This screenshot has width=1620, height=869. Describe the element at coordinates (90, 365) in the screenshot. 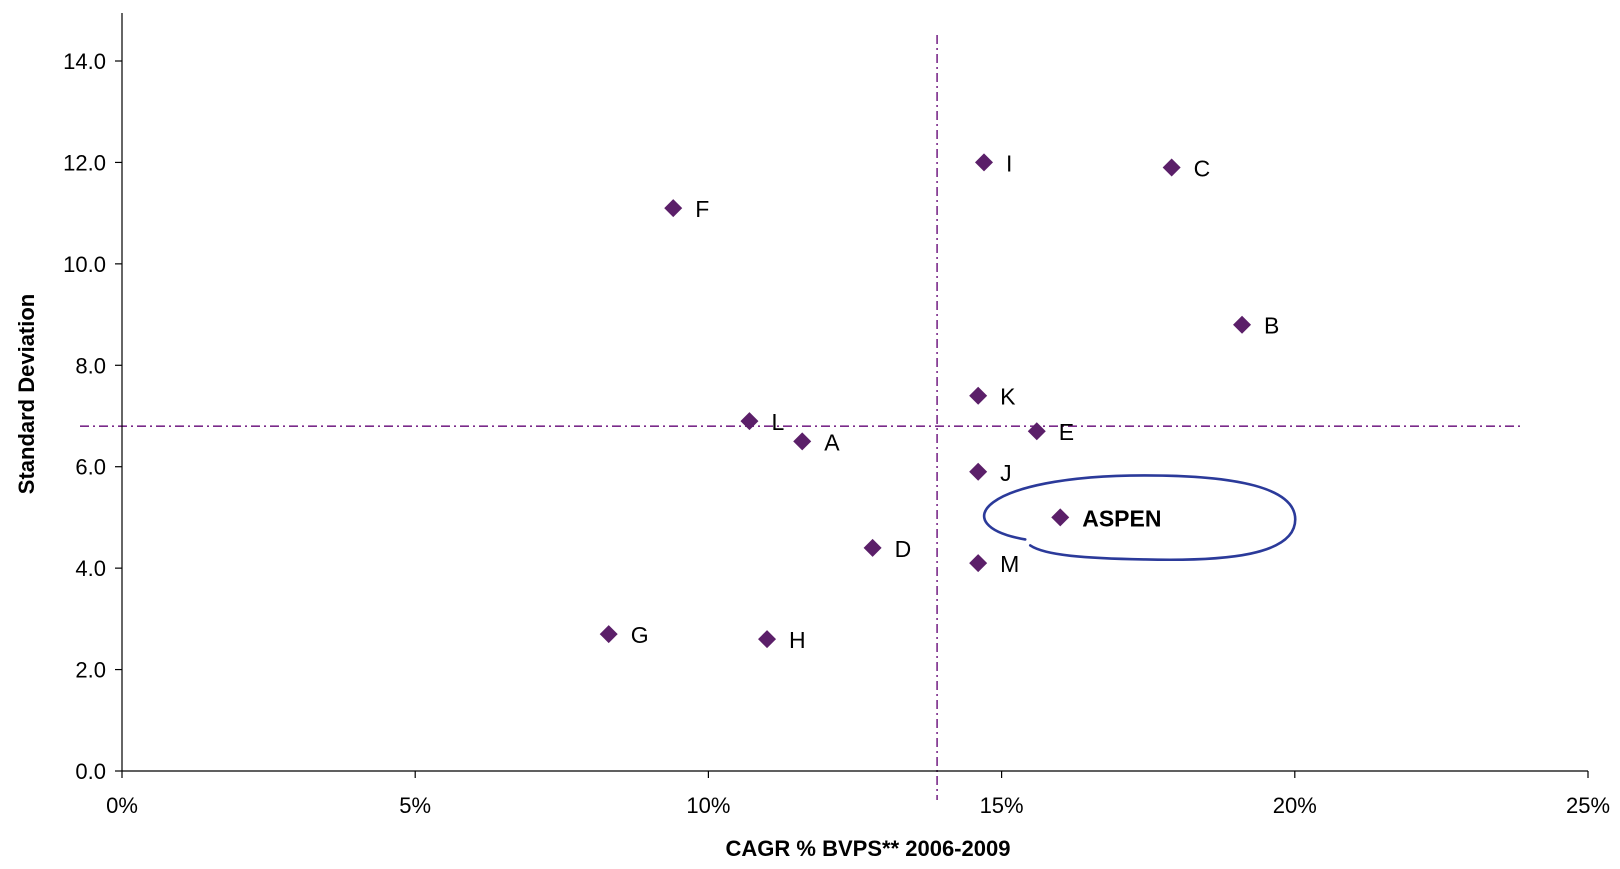

I see `y-tick-label: 8.0` at that location.